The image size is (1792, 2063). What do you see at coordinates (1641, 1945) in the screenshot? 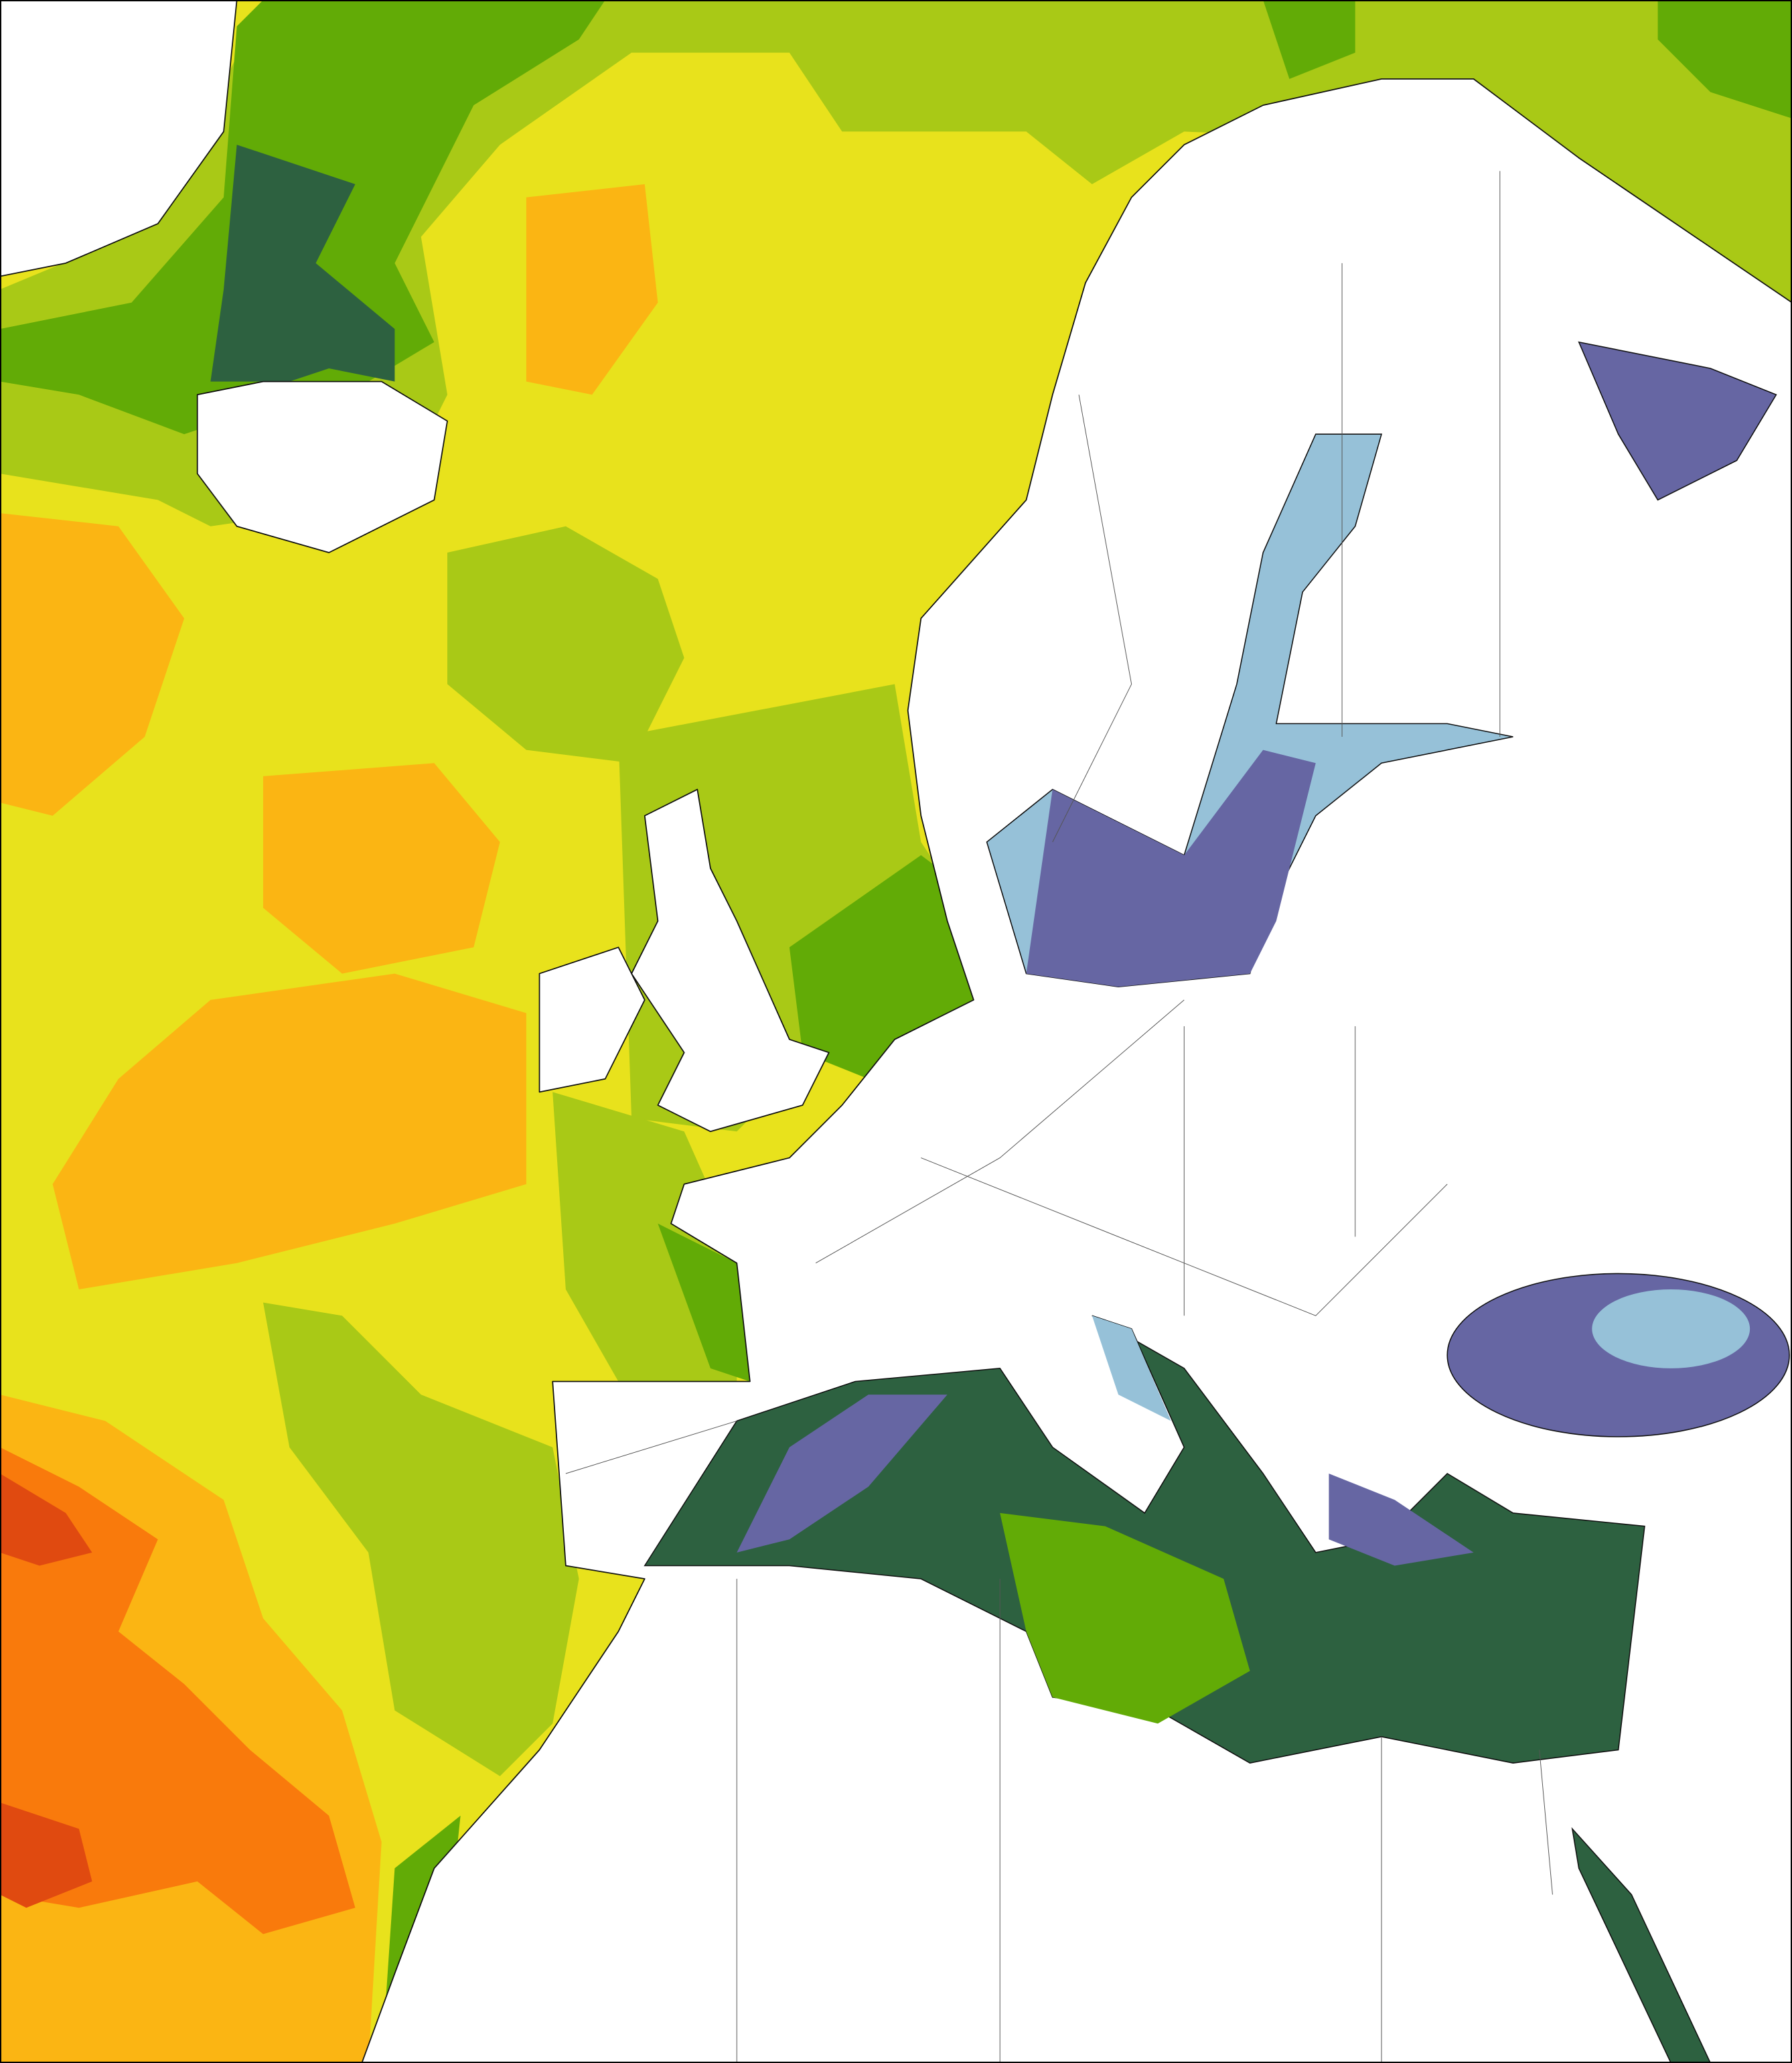
I see `red-sea` at bounding box center [1641, 1945].